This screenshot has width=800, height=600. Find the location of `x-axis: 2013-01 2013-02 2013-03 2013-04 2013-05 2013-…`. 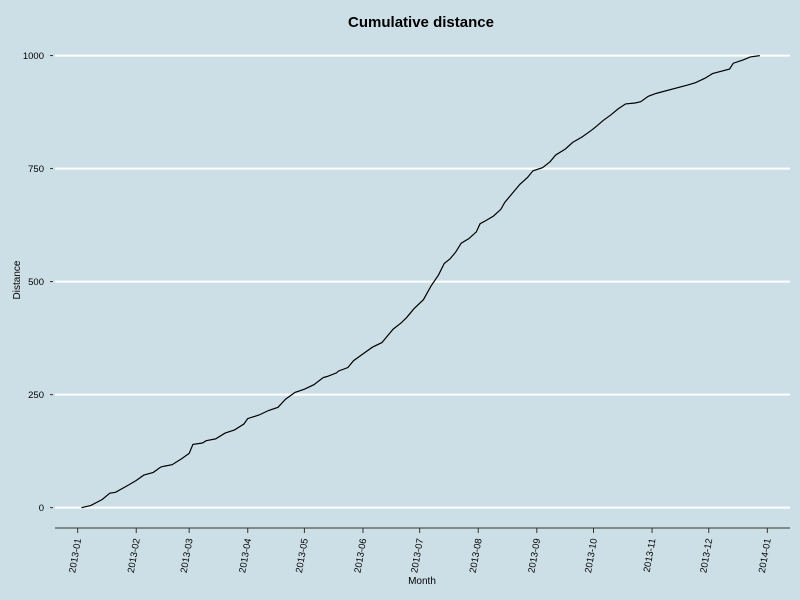

x-axis: 2013-01 2013-02 2013-03 2013-04 2013-05 2013-… is located at coordinates (422, 550).